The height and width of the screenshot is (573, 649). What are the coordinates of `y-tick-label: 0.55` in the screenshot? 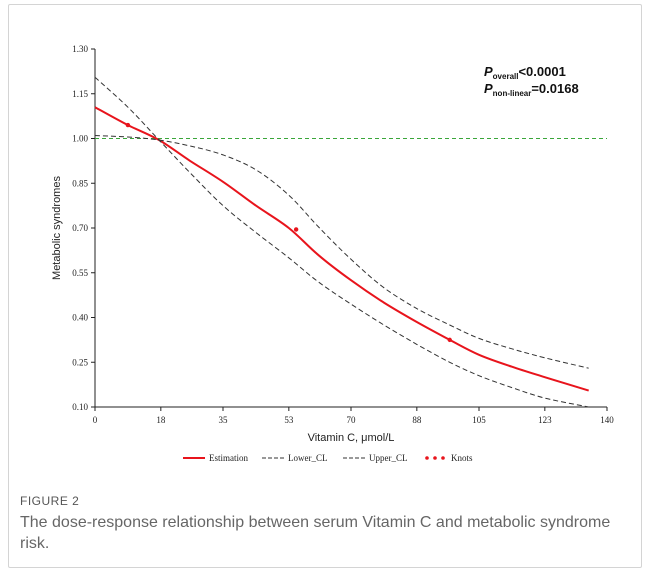 It's located at (80, 273).